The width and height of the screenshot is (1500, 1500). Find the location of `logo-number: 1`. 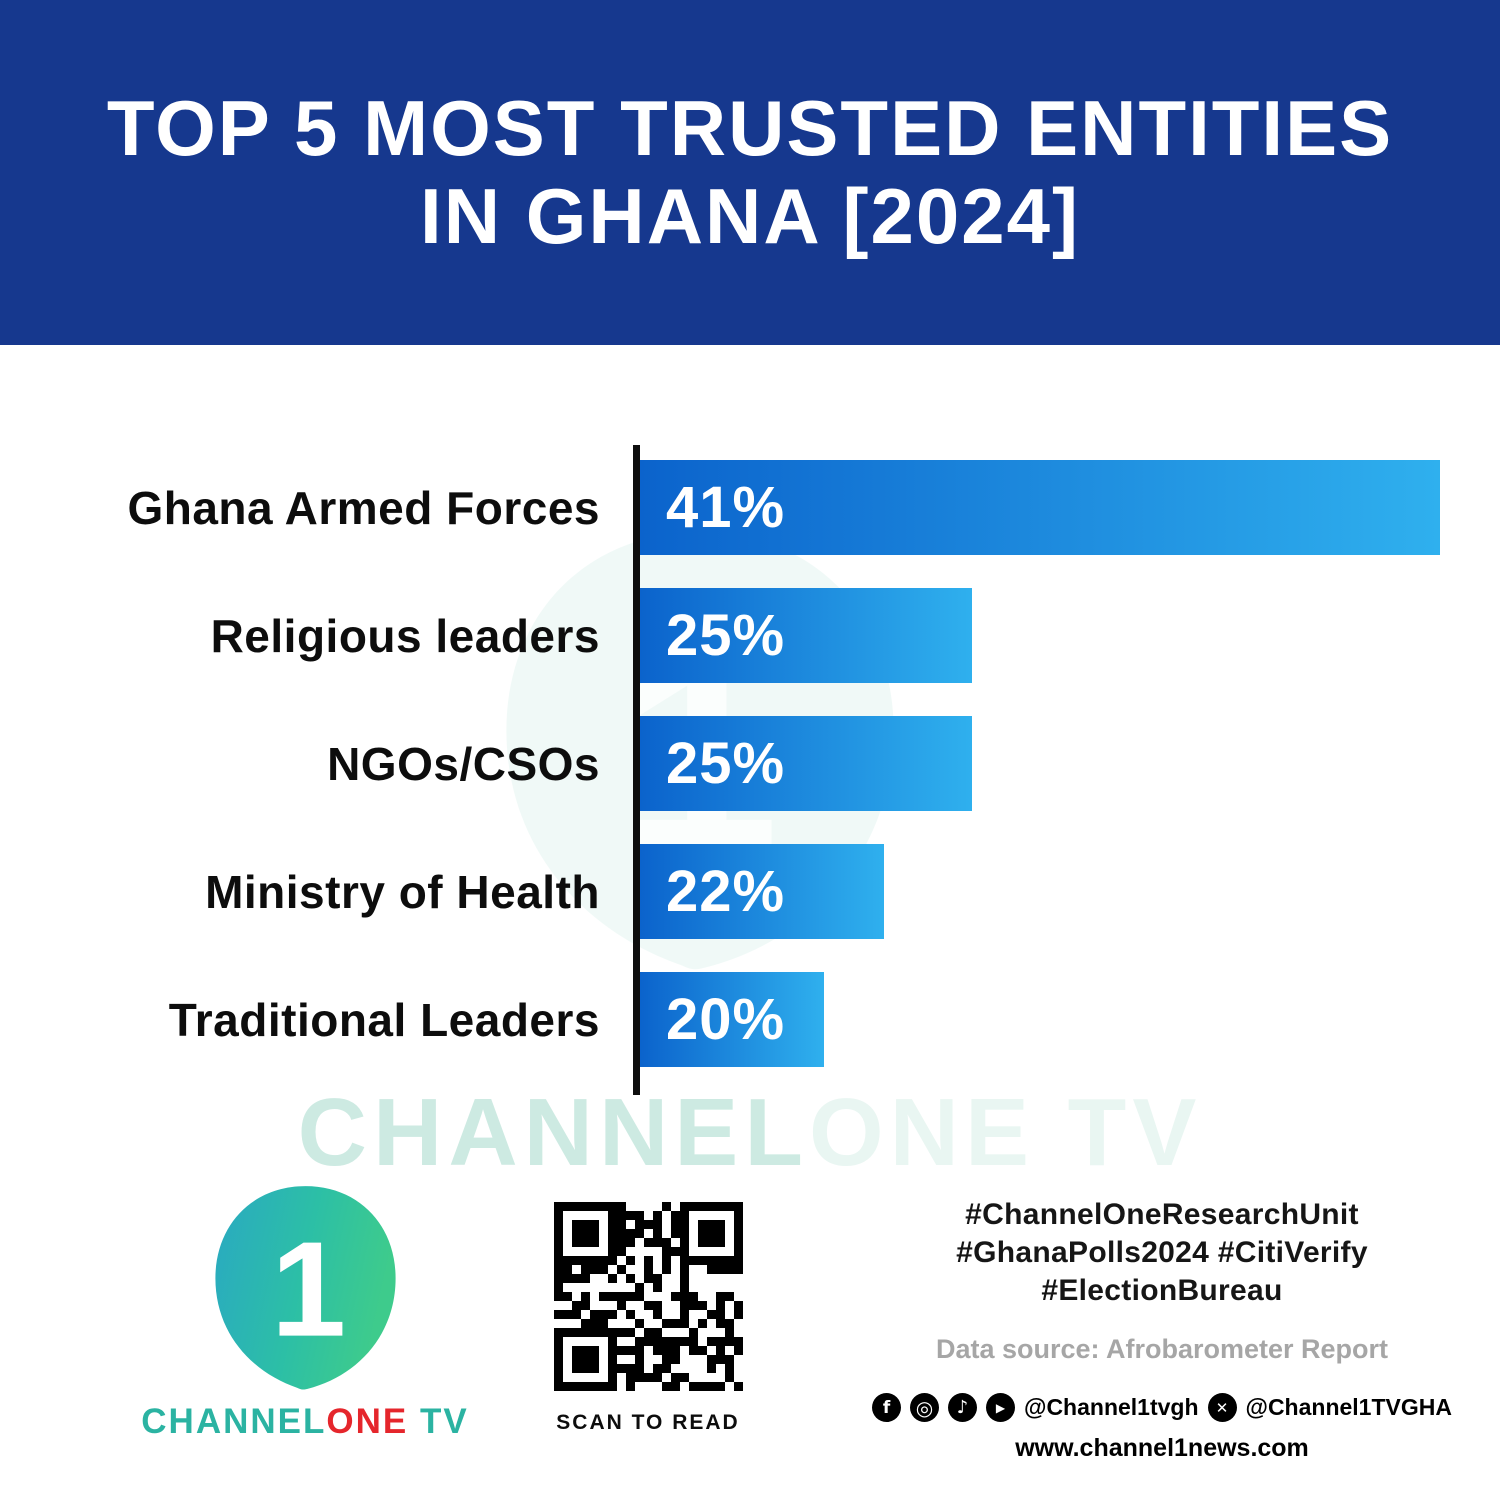

logo-number: 1 is located at coordinates (307, 1289).